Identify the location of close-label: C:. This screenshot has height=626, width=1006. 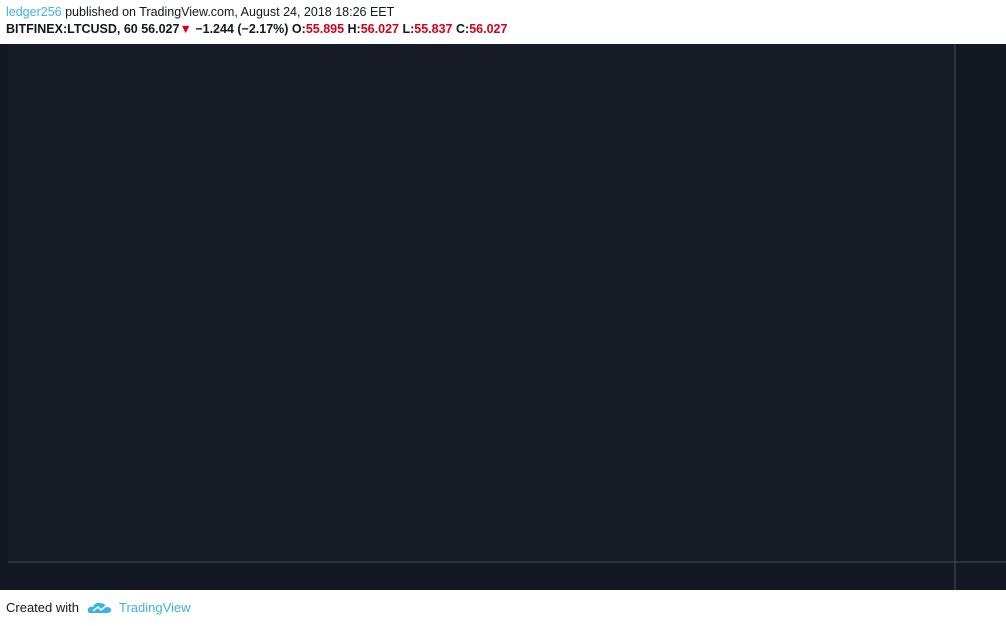
(462, 29).